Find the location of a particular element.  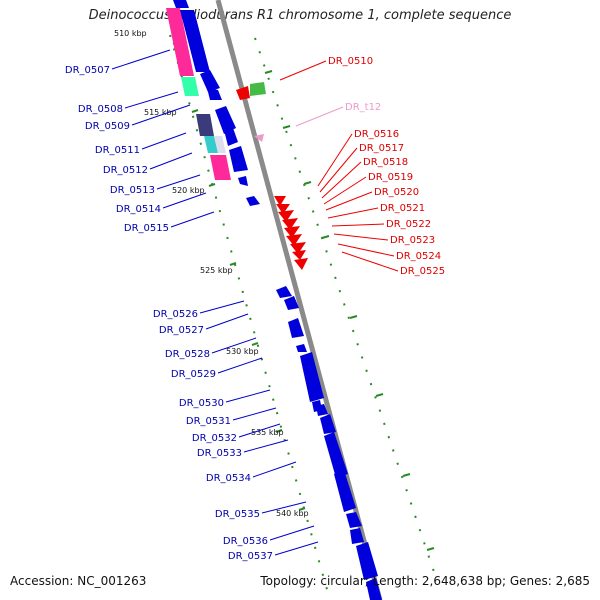

gene-label: DR_0537 is located at coordinates (250, 556).